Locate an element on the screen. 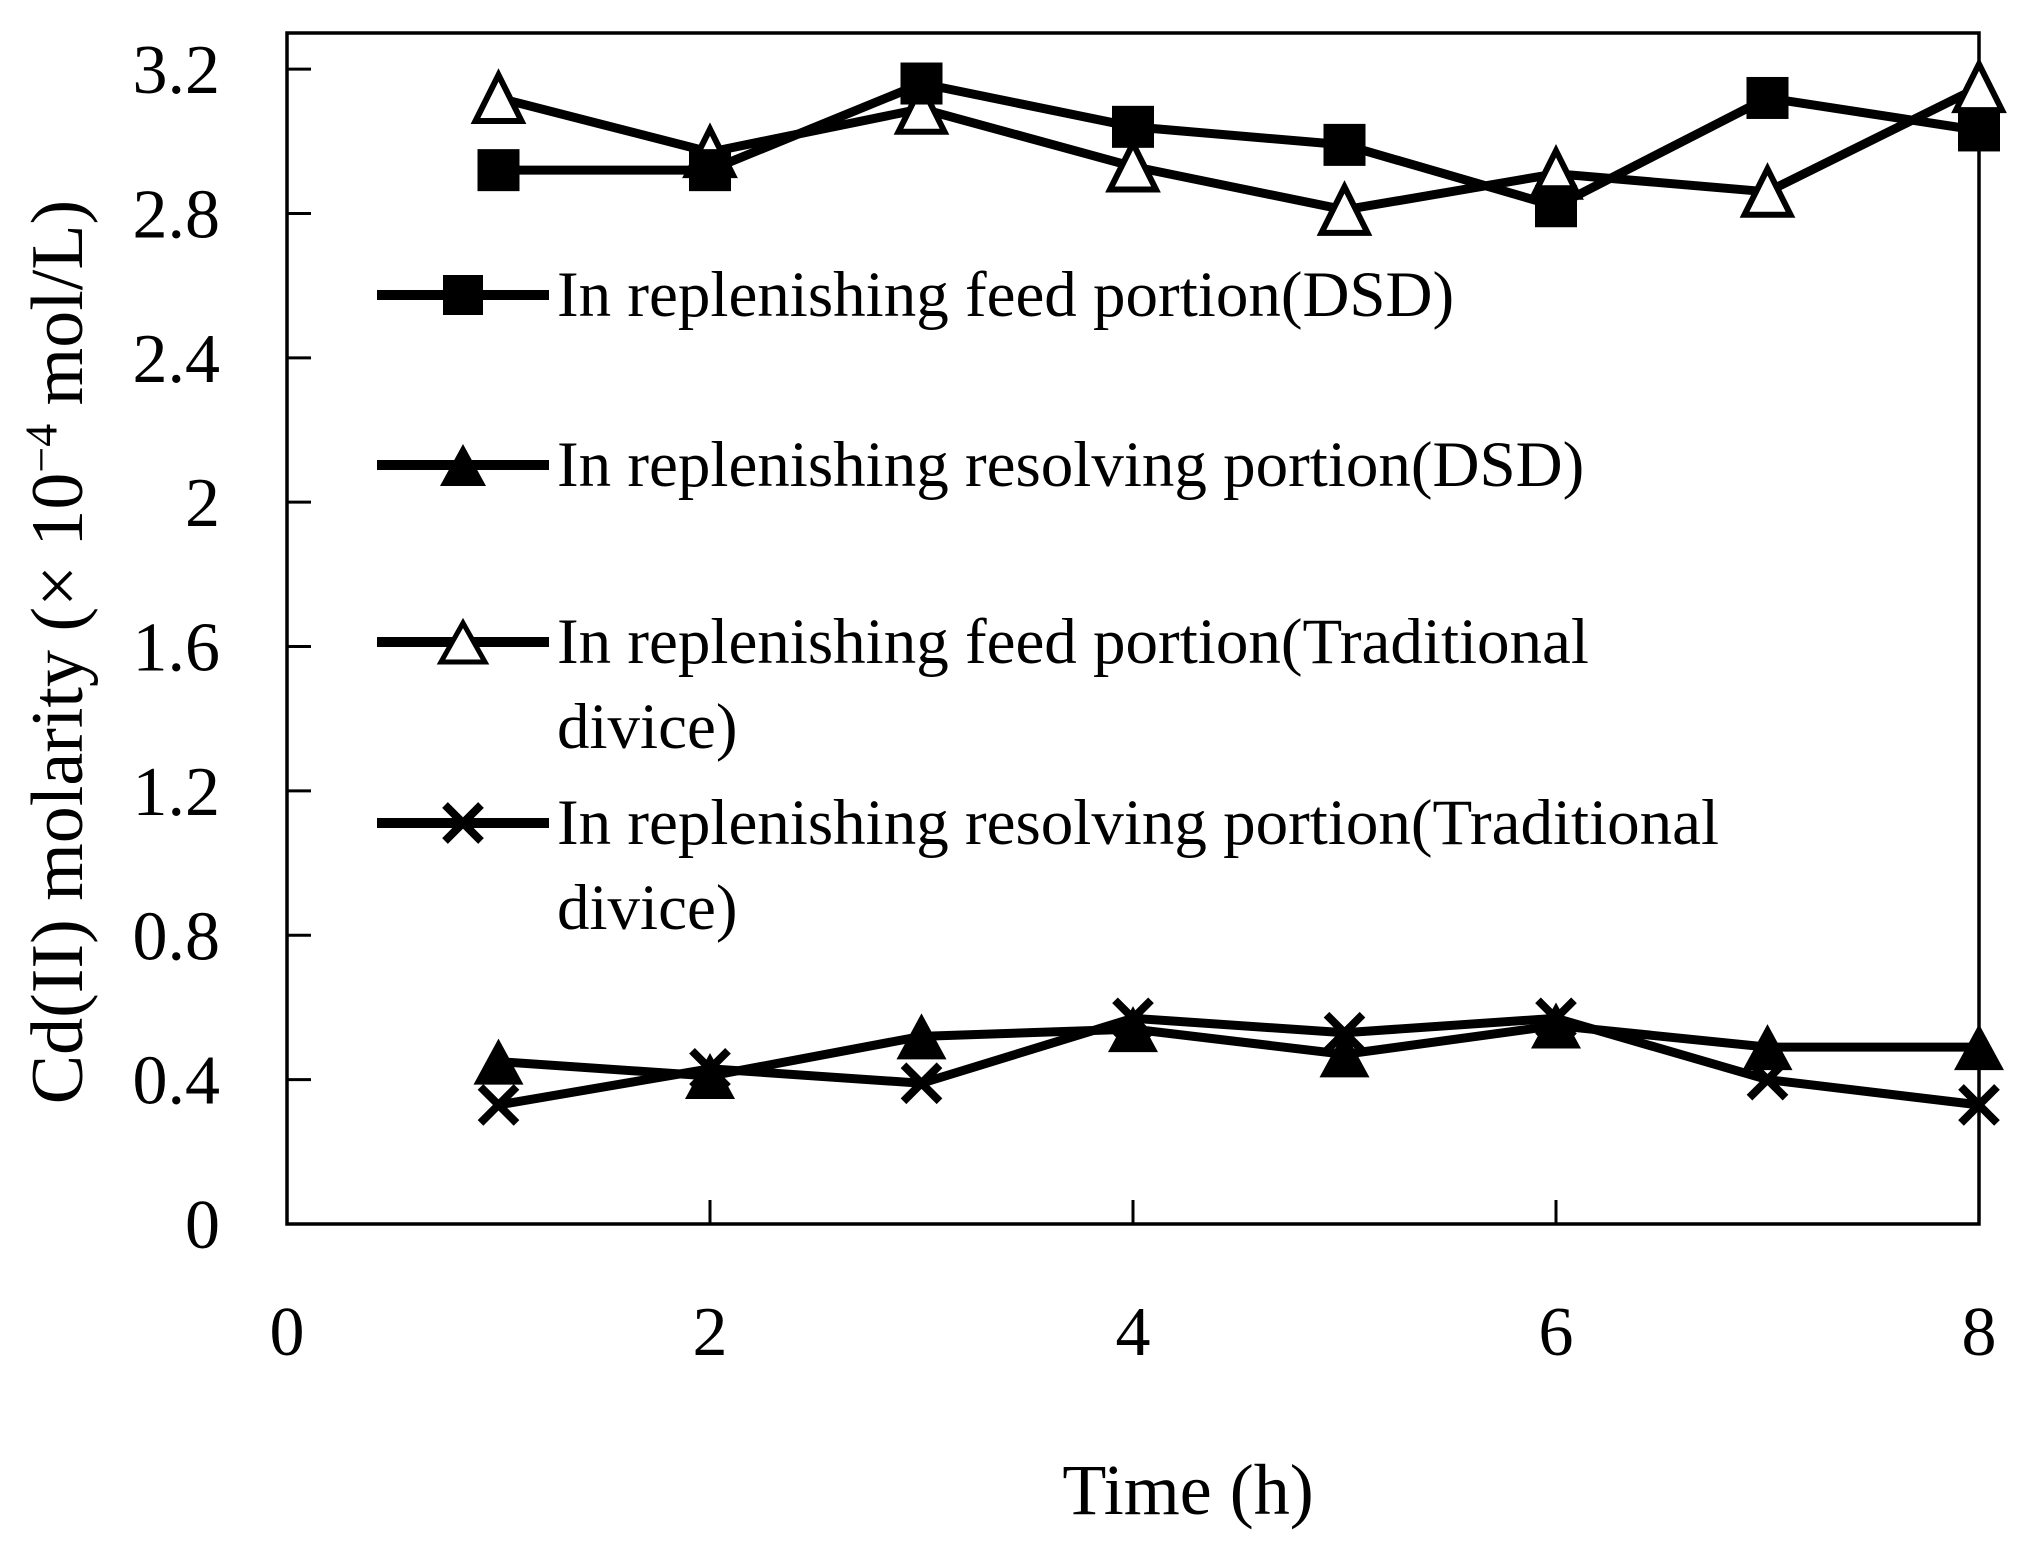 This screenshot has height=1551, width=2034. y-tick-label: 0.4 is located at coordinates (177, 1081).